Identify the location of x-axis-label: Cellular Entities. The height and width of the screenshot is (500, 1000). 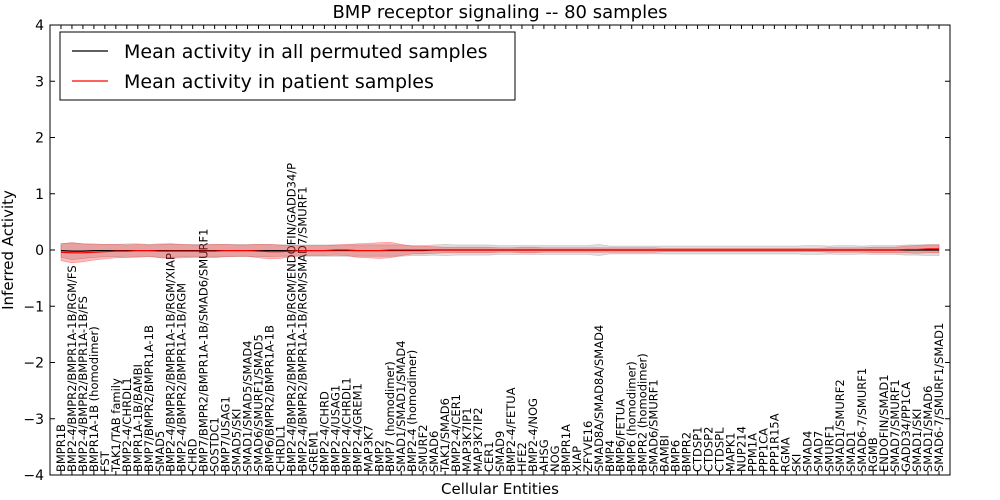
(500, 489).